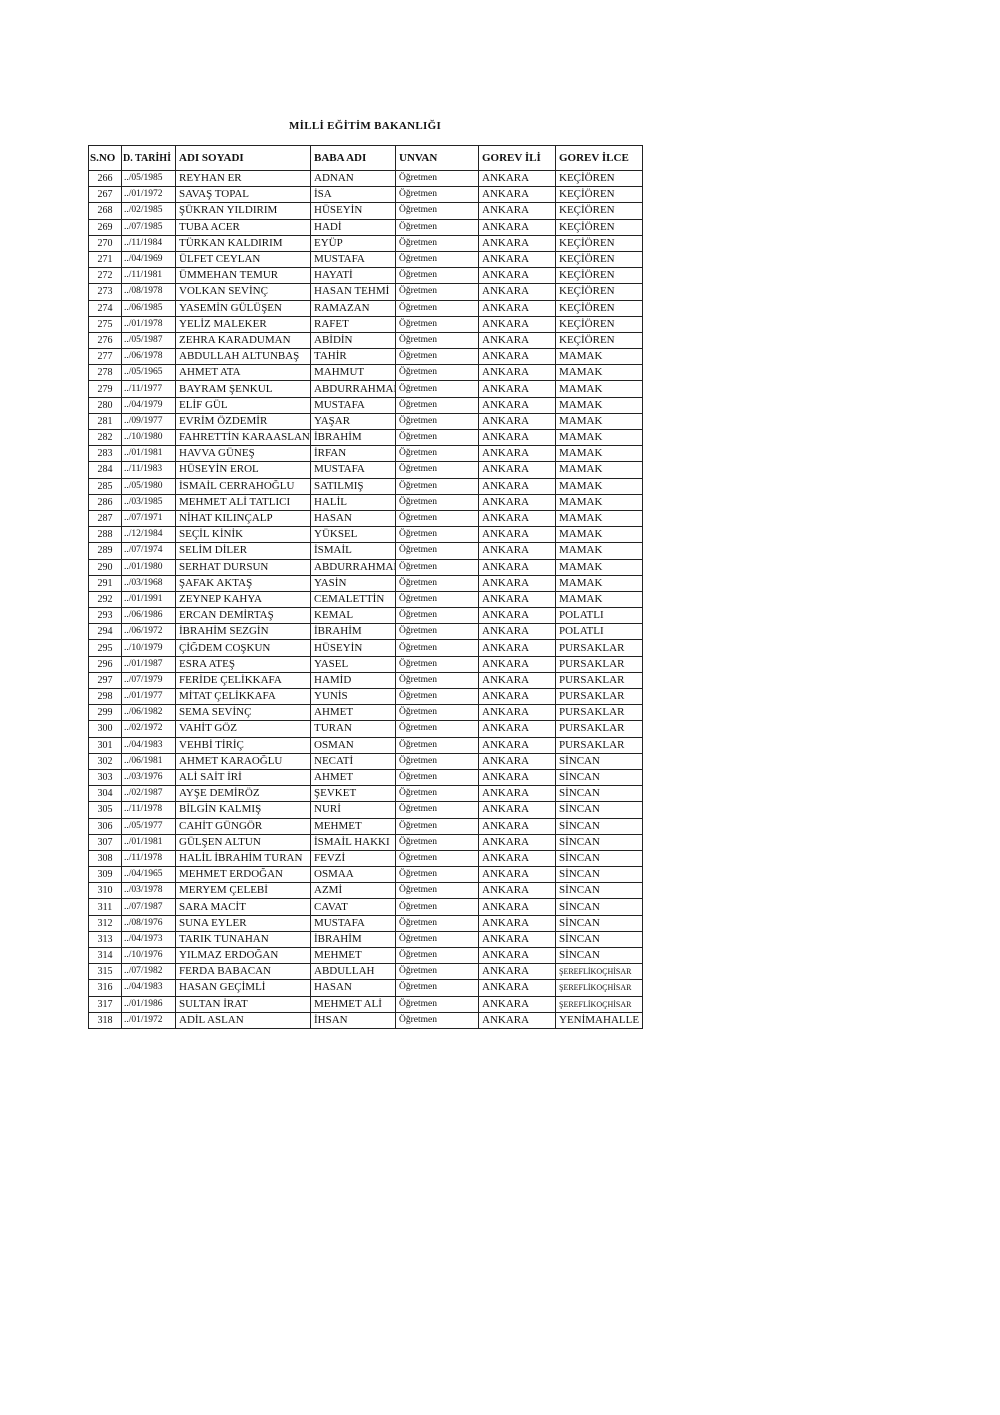 This screenshot has height=1415, width=1000. Describe the element at coordinates (148, 891) in the screenshot. I see `birth-date-cell: ../03/1978` at that location.